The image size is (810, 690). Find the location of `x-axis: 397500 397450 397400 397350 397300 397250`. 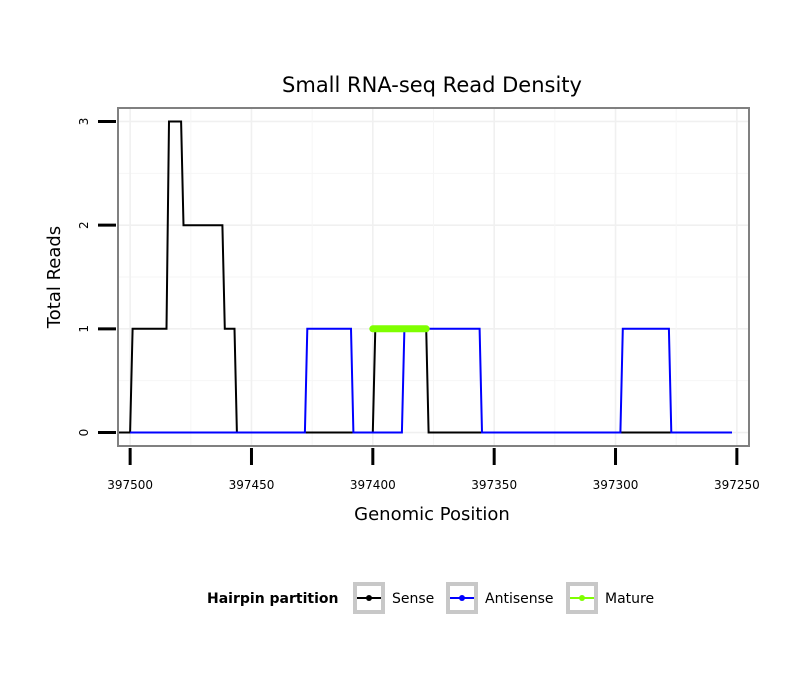

x-axis: 397500 397450 397400 397350 397300 397250 is located at coordinates (433, 470).